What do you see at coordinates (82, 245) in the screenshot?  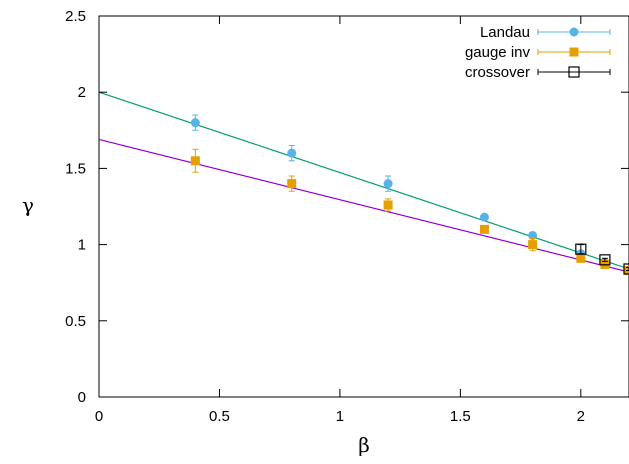 I see `y-tick-label: 1` at bounding box center [82, 245].